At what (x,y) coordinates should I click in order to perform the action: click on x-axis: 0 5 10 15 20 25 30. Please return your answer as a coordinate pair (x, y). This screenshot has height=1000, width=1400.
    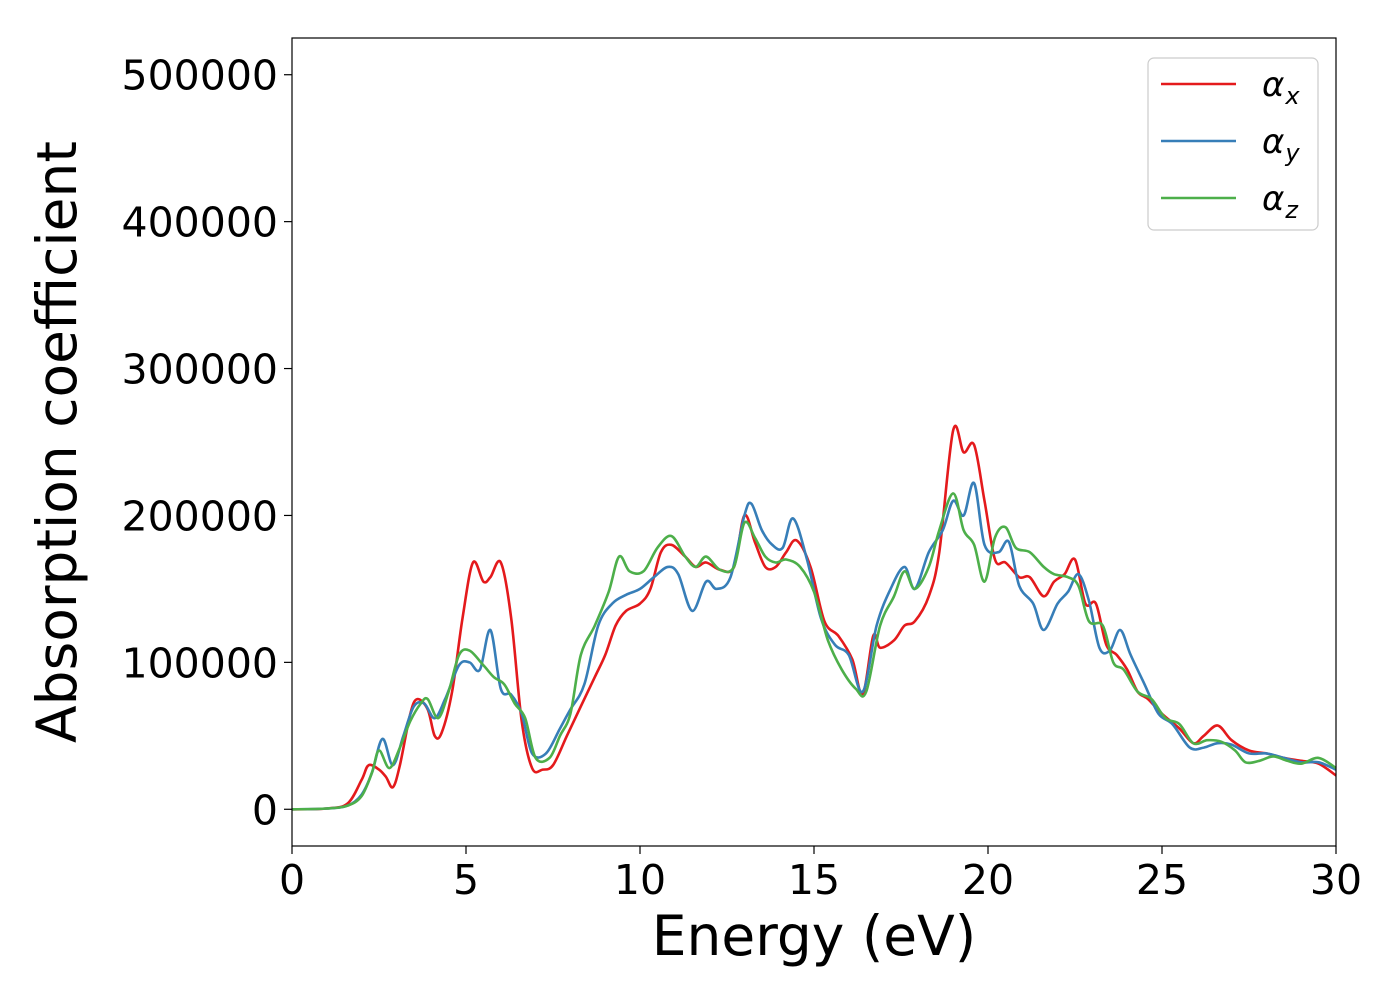
    Looking at the image, I should click on (820, 875).